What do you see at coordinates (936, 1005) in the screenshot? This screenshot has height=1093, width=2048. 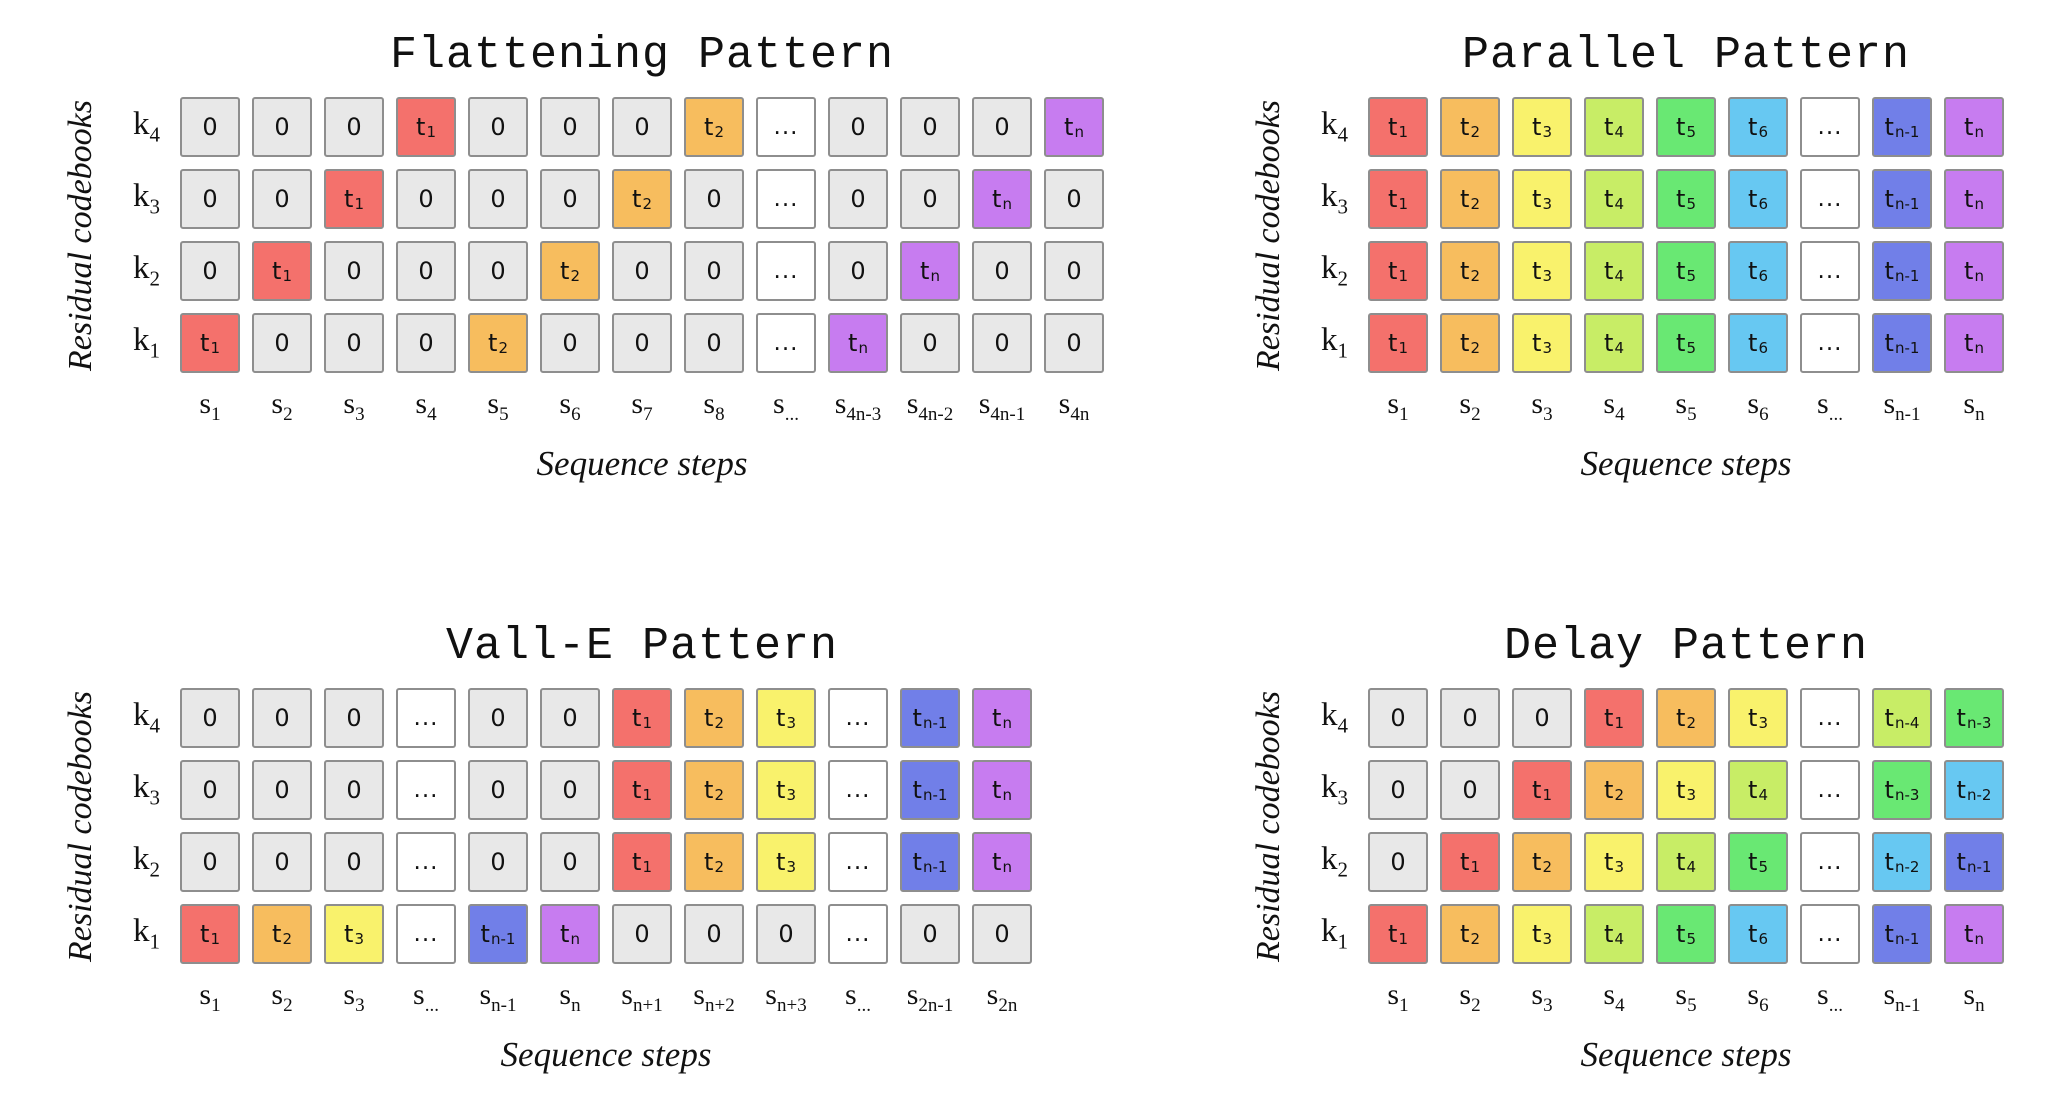 I see `subscript: 2n-1` at bounding box center [936, 1005].